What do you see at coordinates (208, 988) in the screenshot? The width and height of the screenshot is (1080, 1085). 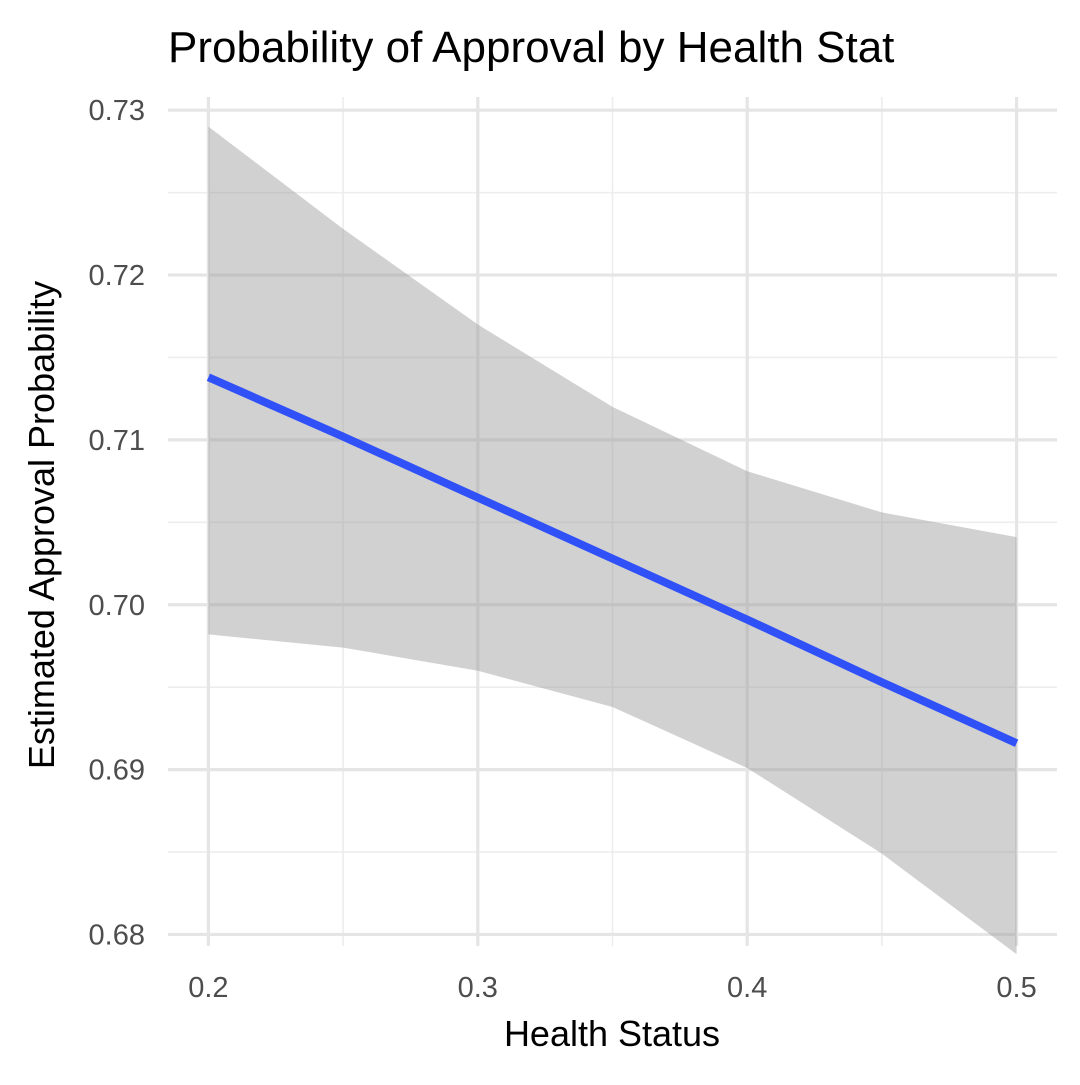 I see `x-tick-label: 0.2` at bounding box center [208, 988].